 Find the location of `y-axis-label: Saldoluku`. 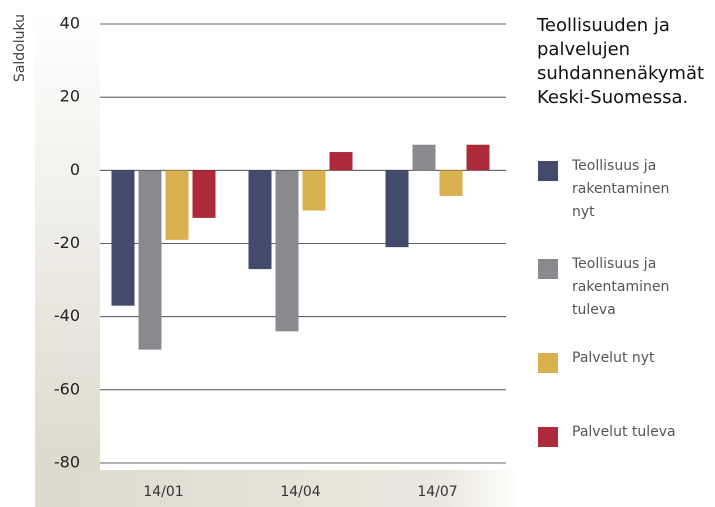

y-axis-label: Saldoluku is located at coordinates (20, 48).